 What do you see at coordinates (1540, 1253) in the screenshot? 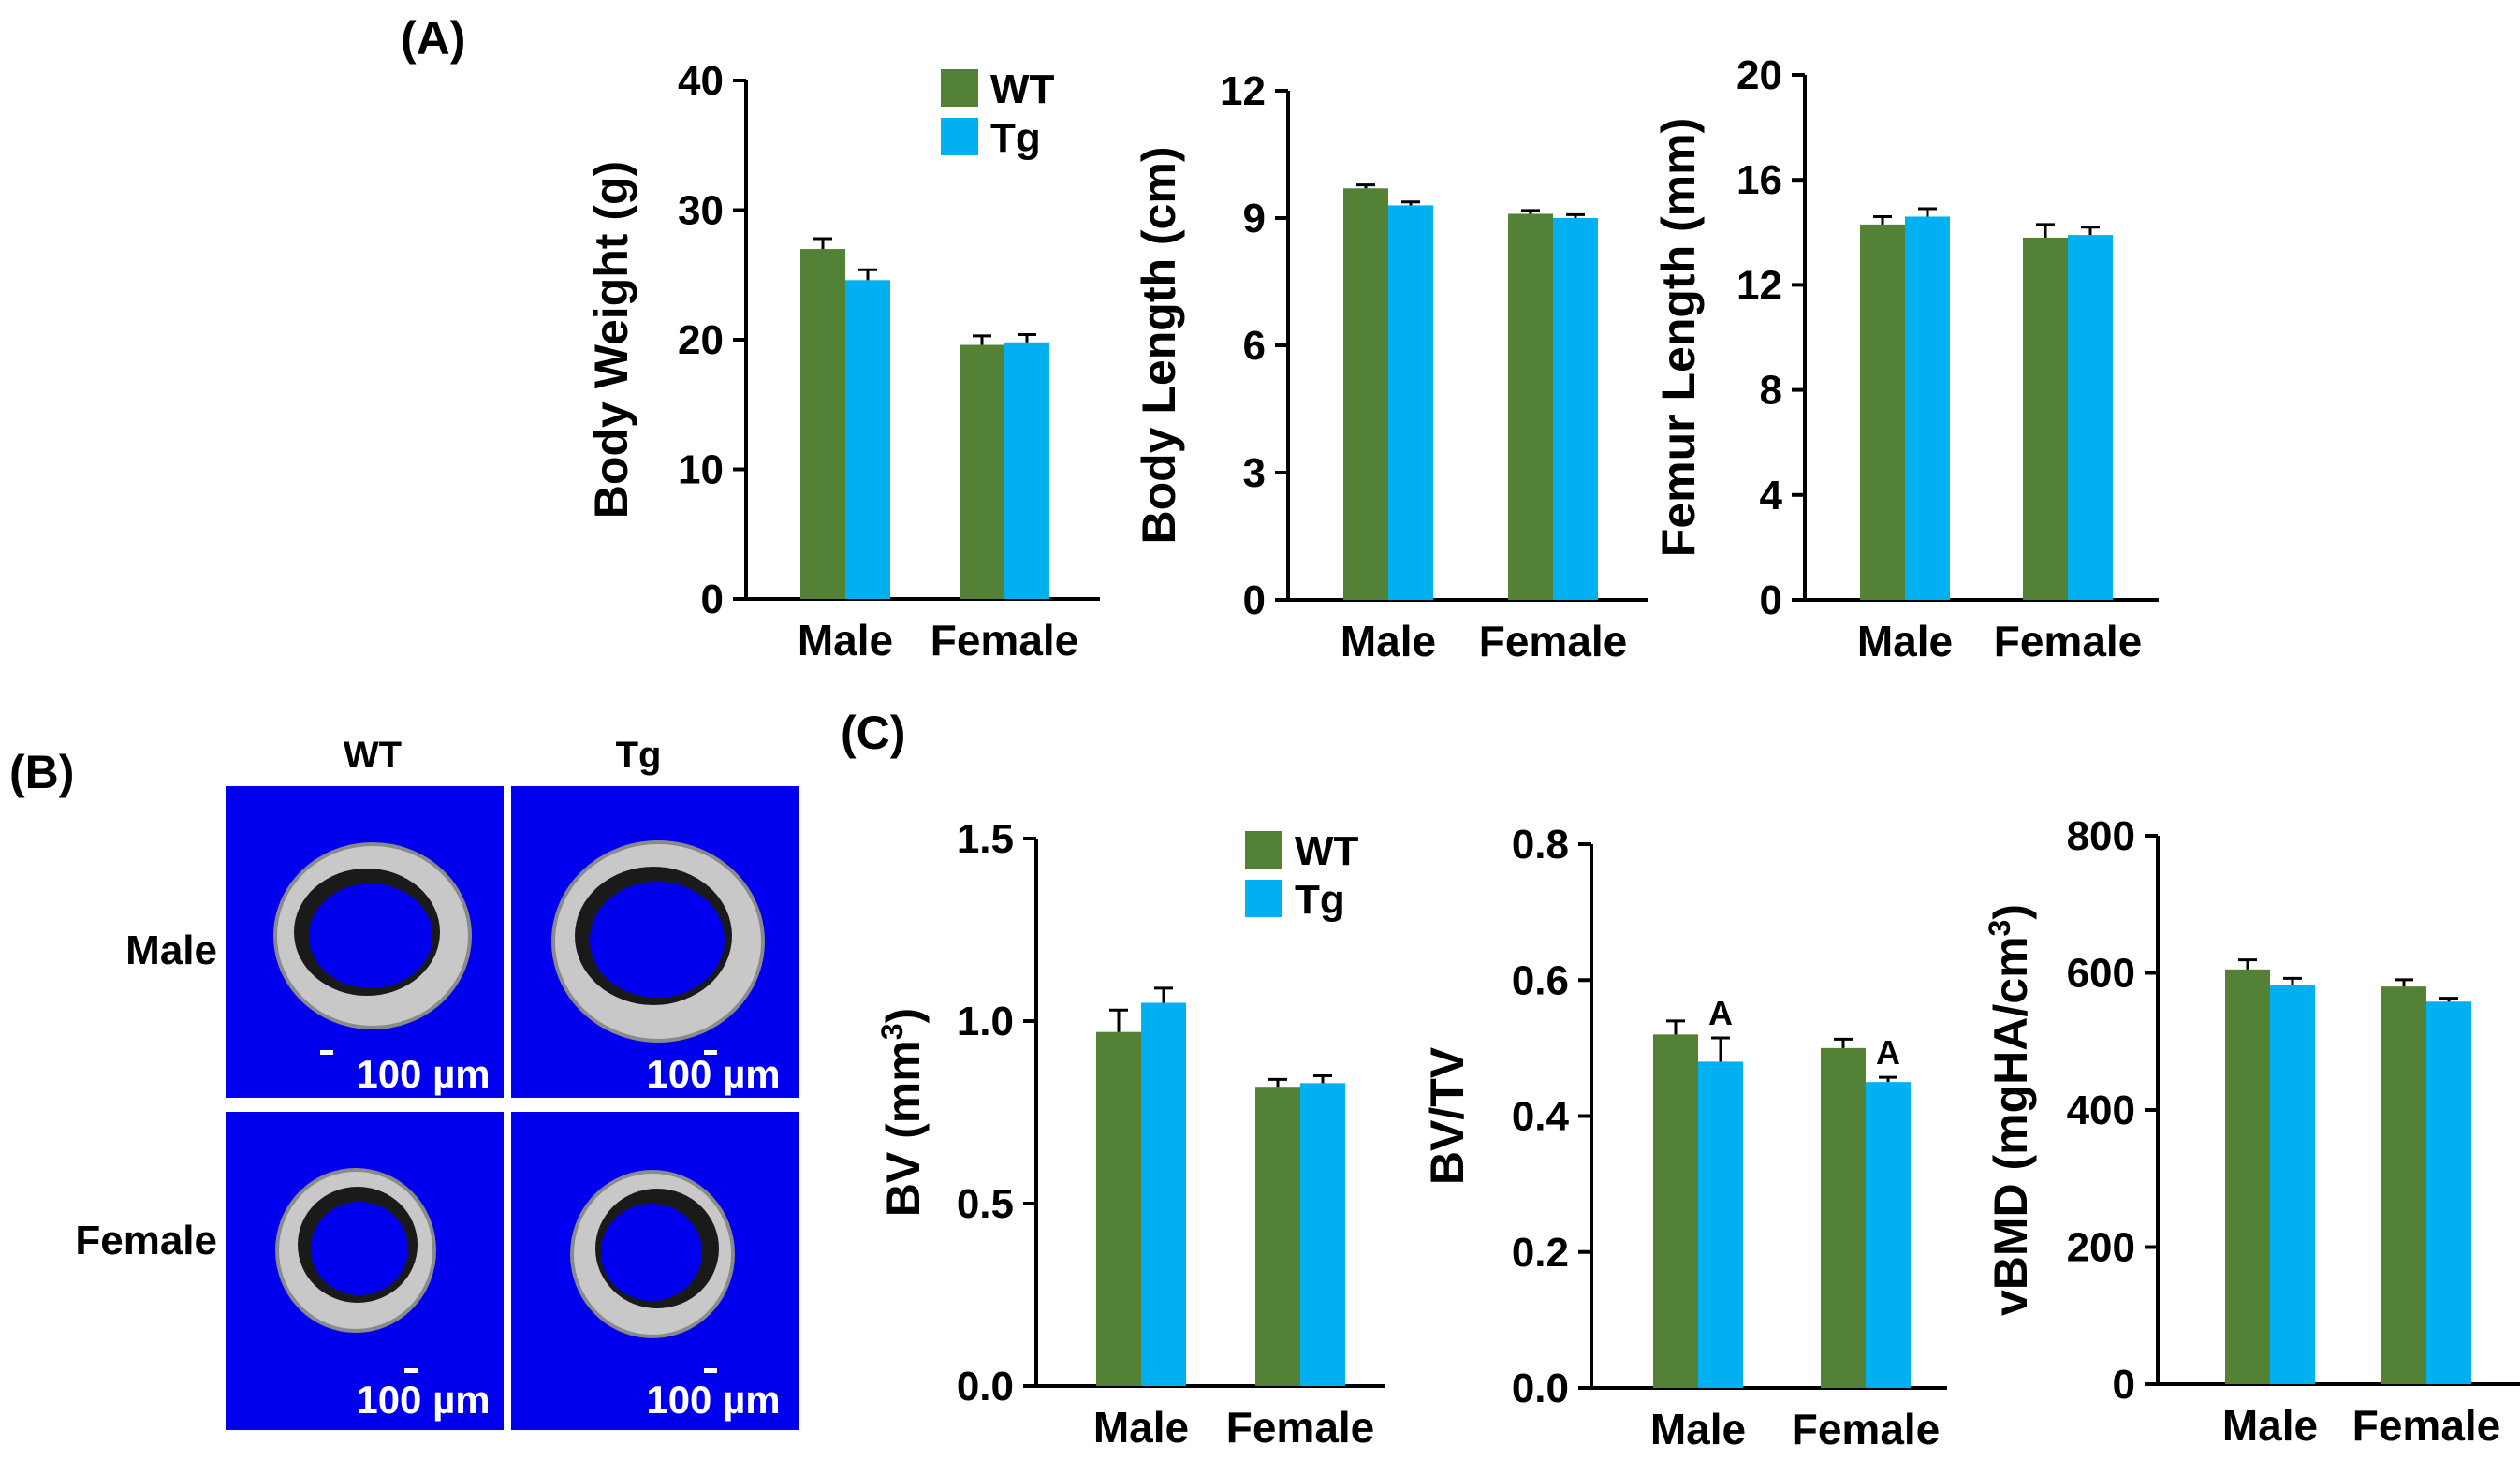
I see `y-tick-label: 0.2` at bounding box center [1540, 1253].